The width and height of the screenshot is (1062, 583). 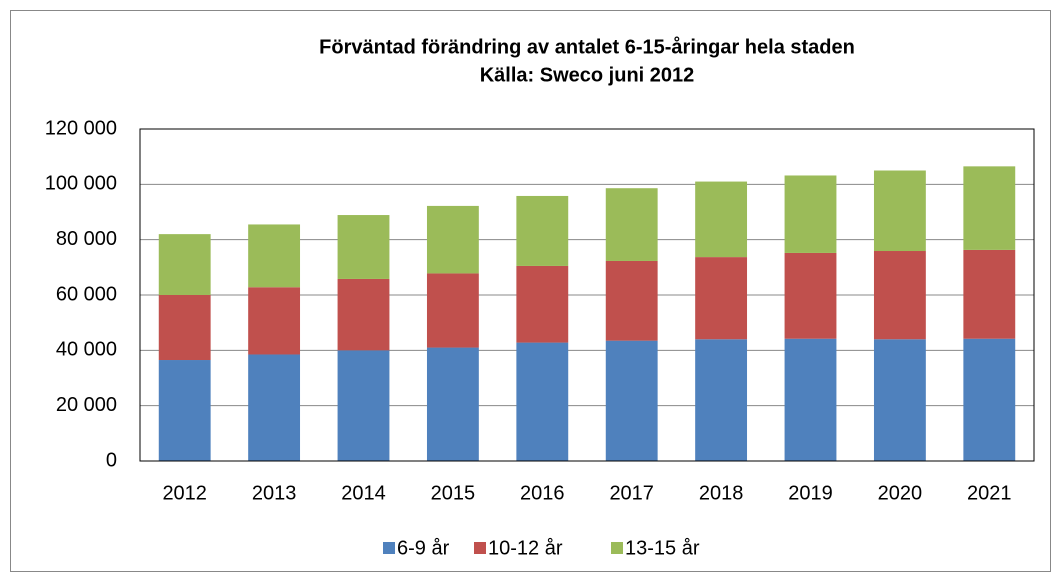 I want to click on x-tick-label: 2021, so click(x=989, y=493).